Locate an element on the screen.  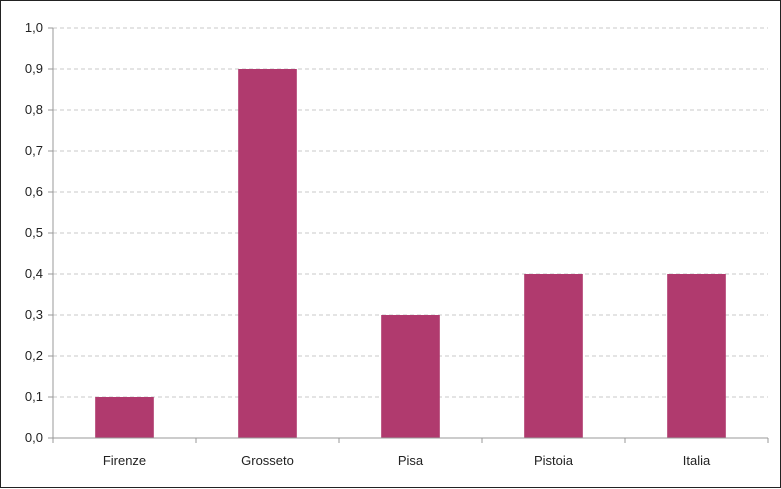
bar-italia is located at coordinates (696, 356).